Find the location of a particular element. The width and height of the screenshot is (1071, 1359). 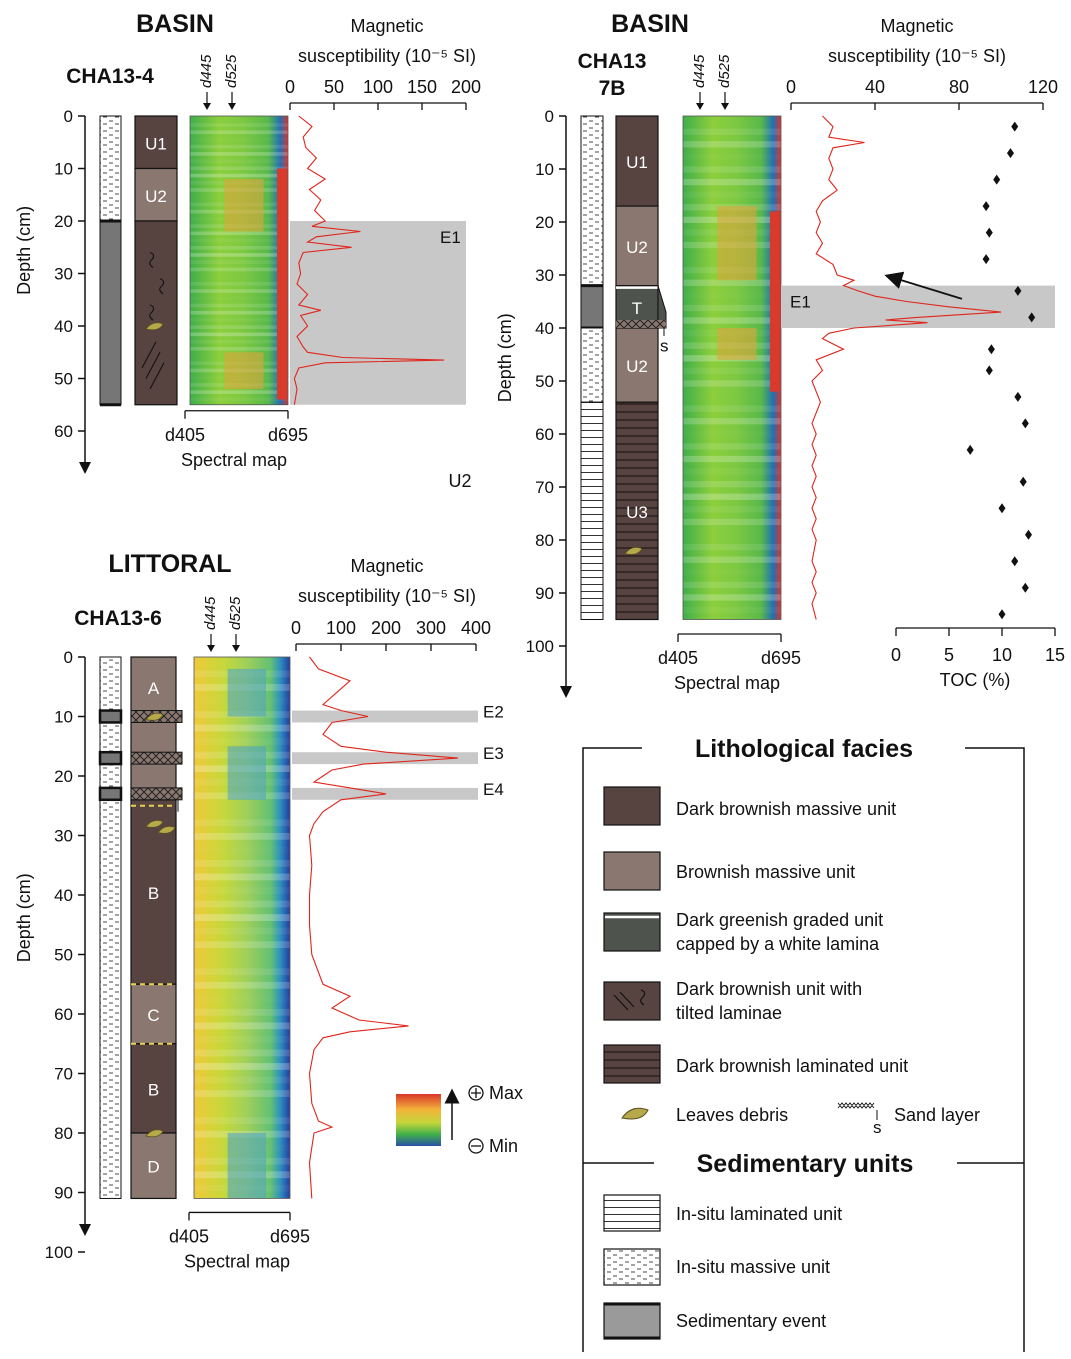

minus-circle-icon is located at coordinates (476, 1146).